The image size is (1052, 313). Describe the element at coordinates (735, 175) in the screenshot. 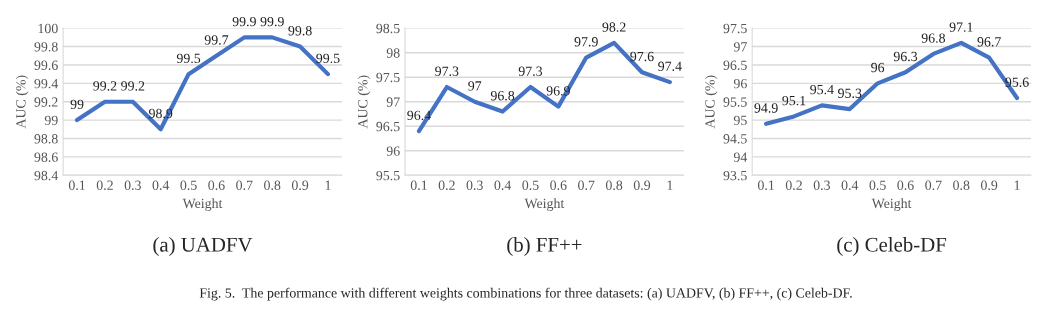

I see `y-tick-label: 93.5` at that location.